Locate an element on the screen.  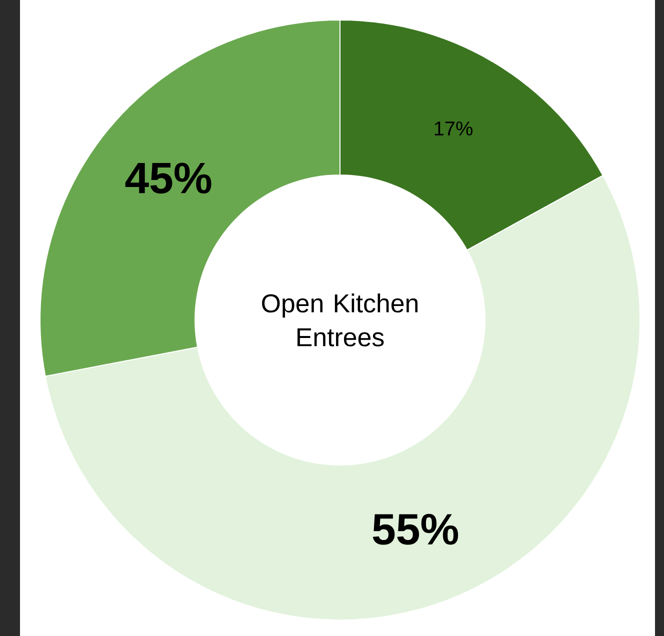
text: Open Kitchen Entrees is located at coordinates (340, 320).